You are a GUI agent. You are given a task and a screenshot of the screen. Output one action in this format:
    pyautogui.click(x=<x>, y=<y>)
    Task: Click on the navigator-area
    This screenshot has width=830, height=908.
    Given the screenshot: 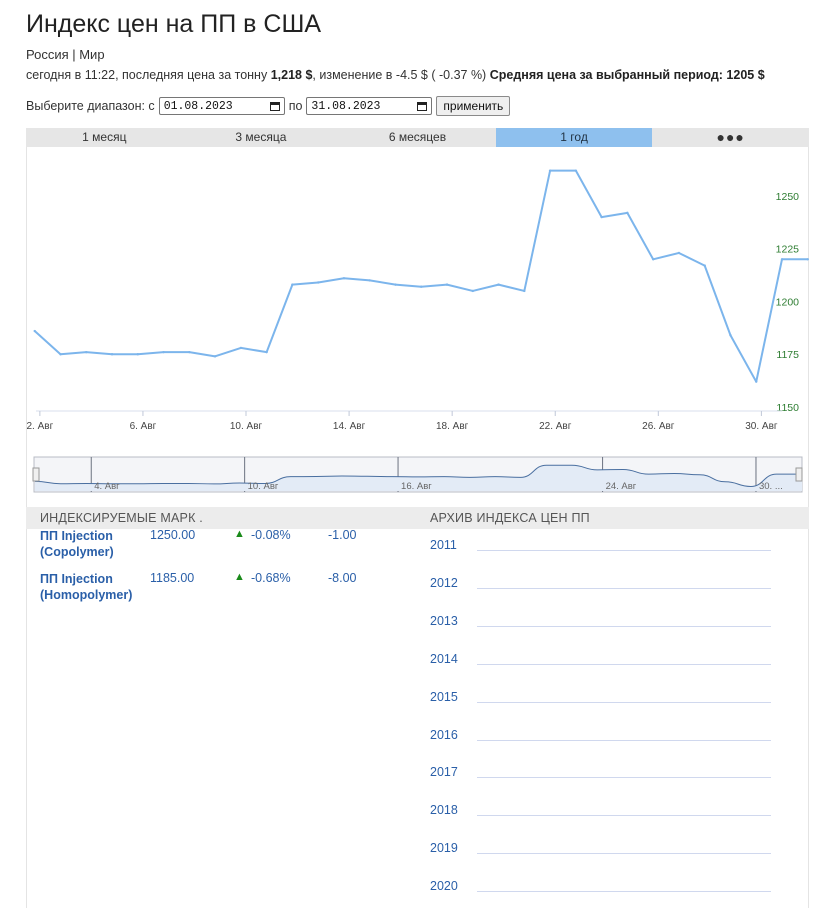 What is the action you would take?
    pyautogui.click(x=418, y=478)
    